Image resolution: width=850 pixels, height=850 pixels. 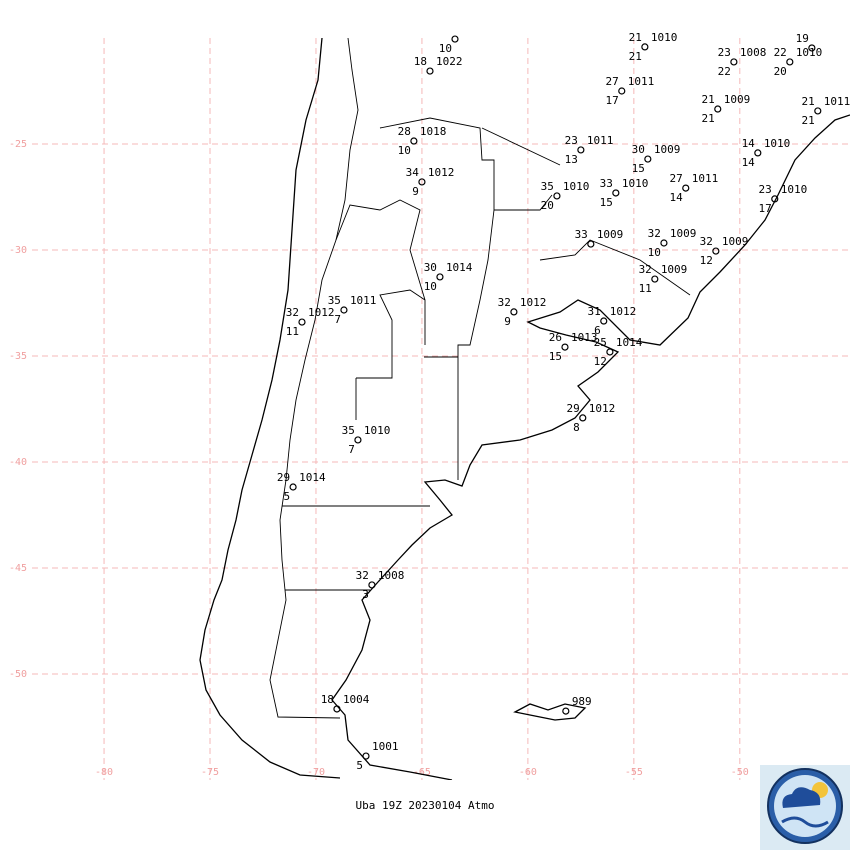 What do you see at coordinates (618, 352) in the screenshot?
I see `station: 25 1014 12` at bounding box center [618, 352].